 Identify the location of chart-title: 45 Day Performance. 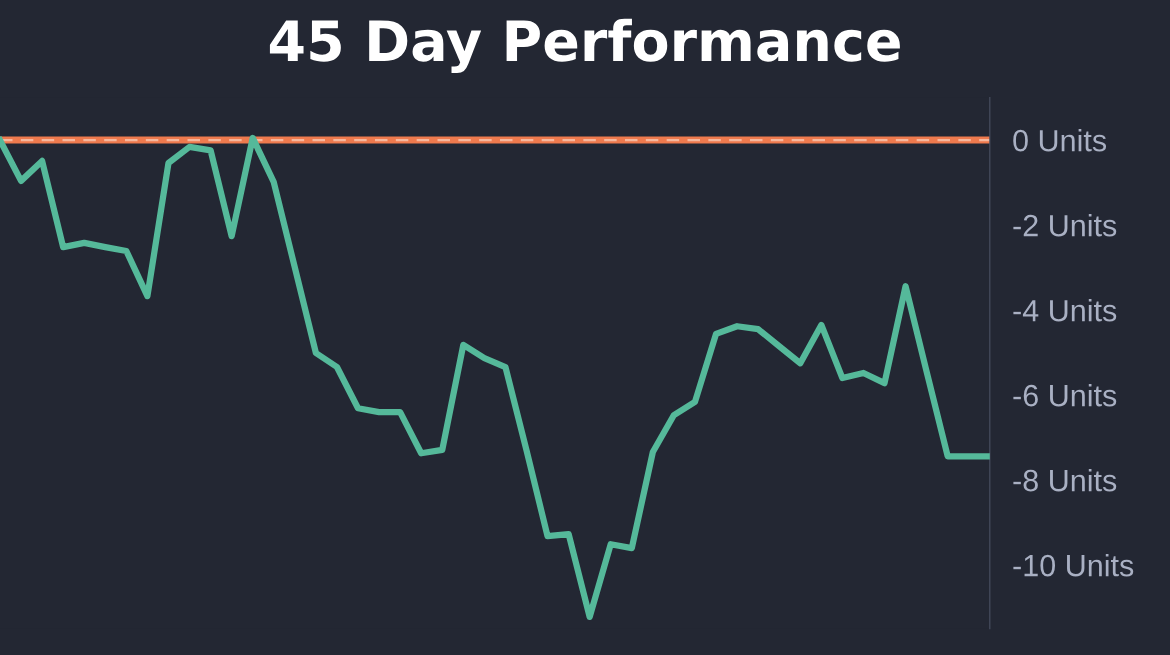
(584, 45).